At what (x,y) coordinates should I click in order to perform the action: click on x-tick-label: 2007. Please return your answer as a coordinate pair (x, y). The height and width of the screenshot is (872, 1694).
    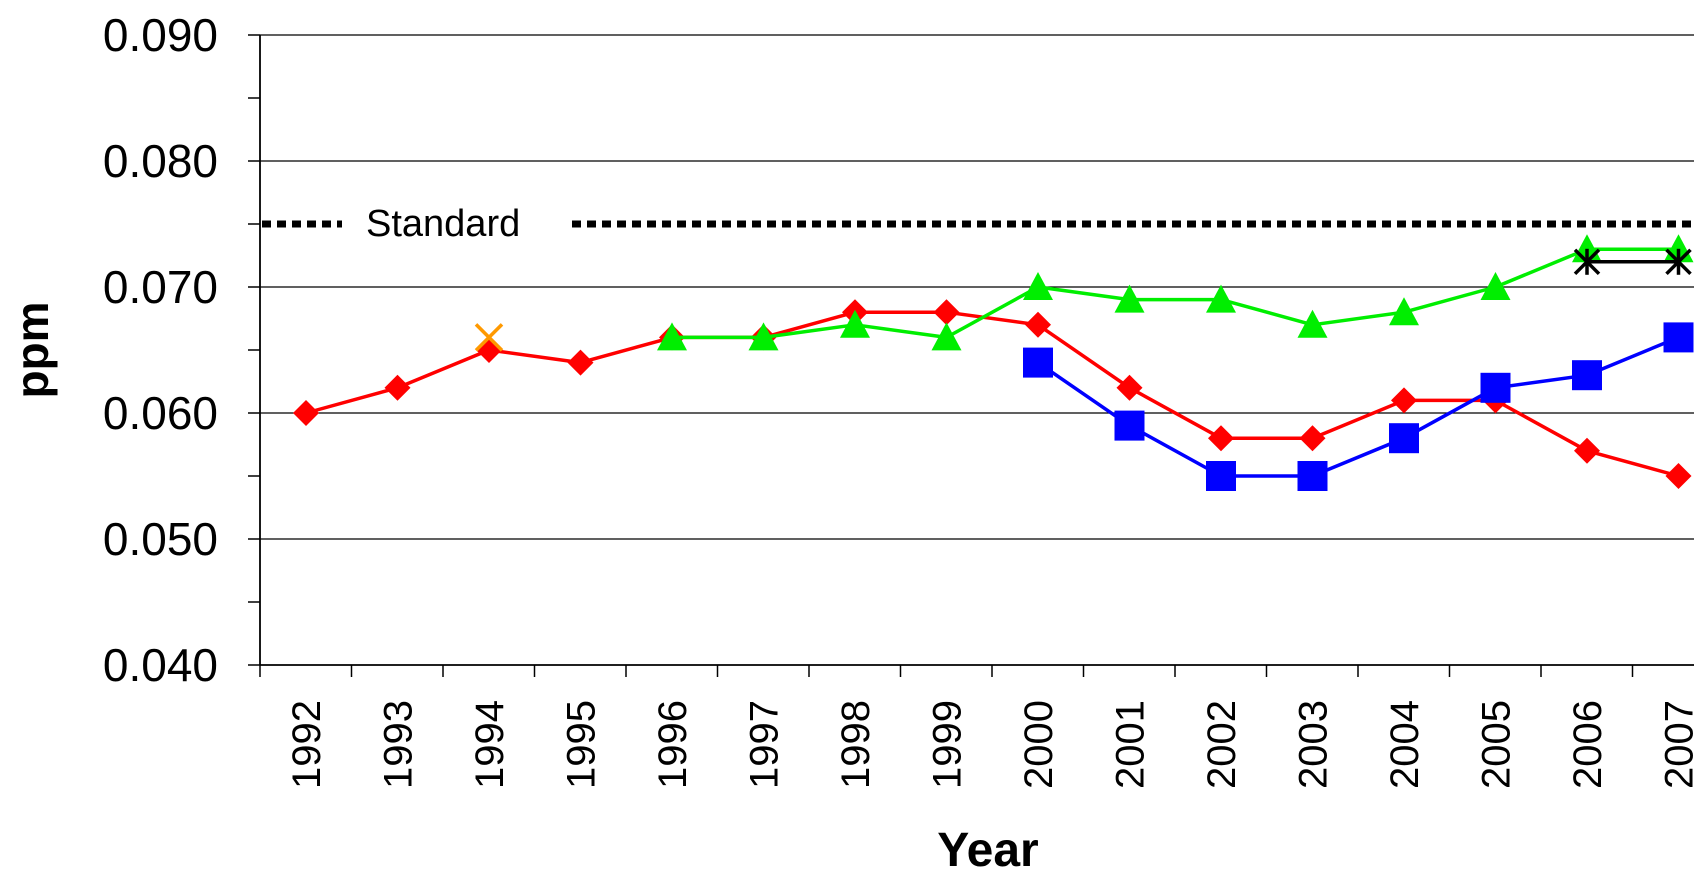
    Looking at the image, I should click on (1676, 744).